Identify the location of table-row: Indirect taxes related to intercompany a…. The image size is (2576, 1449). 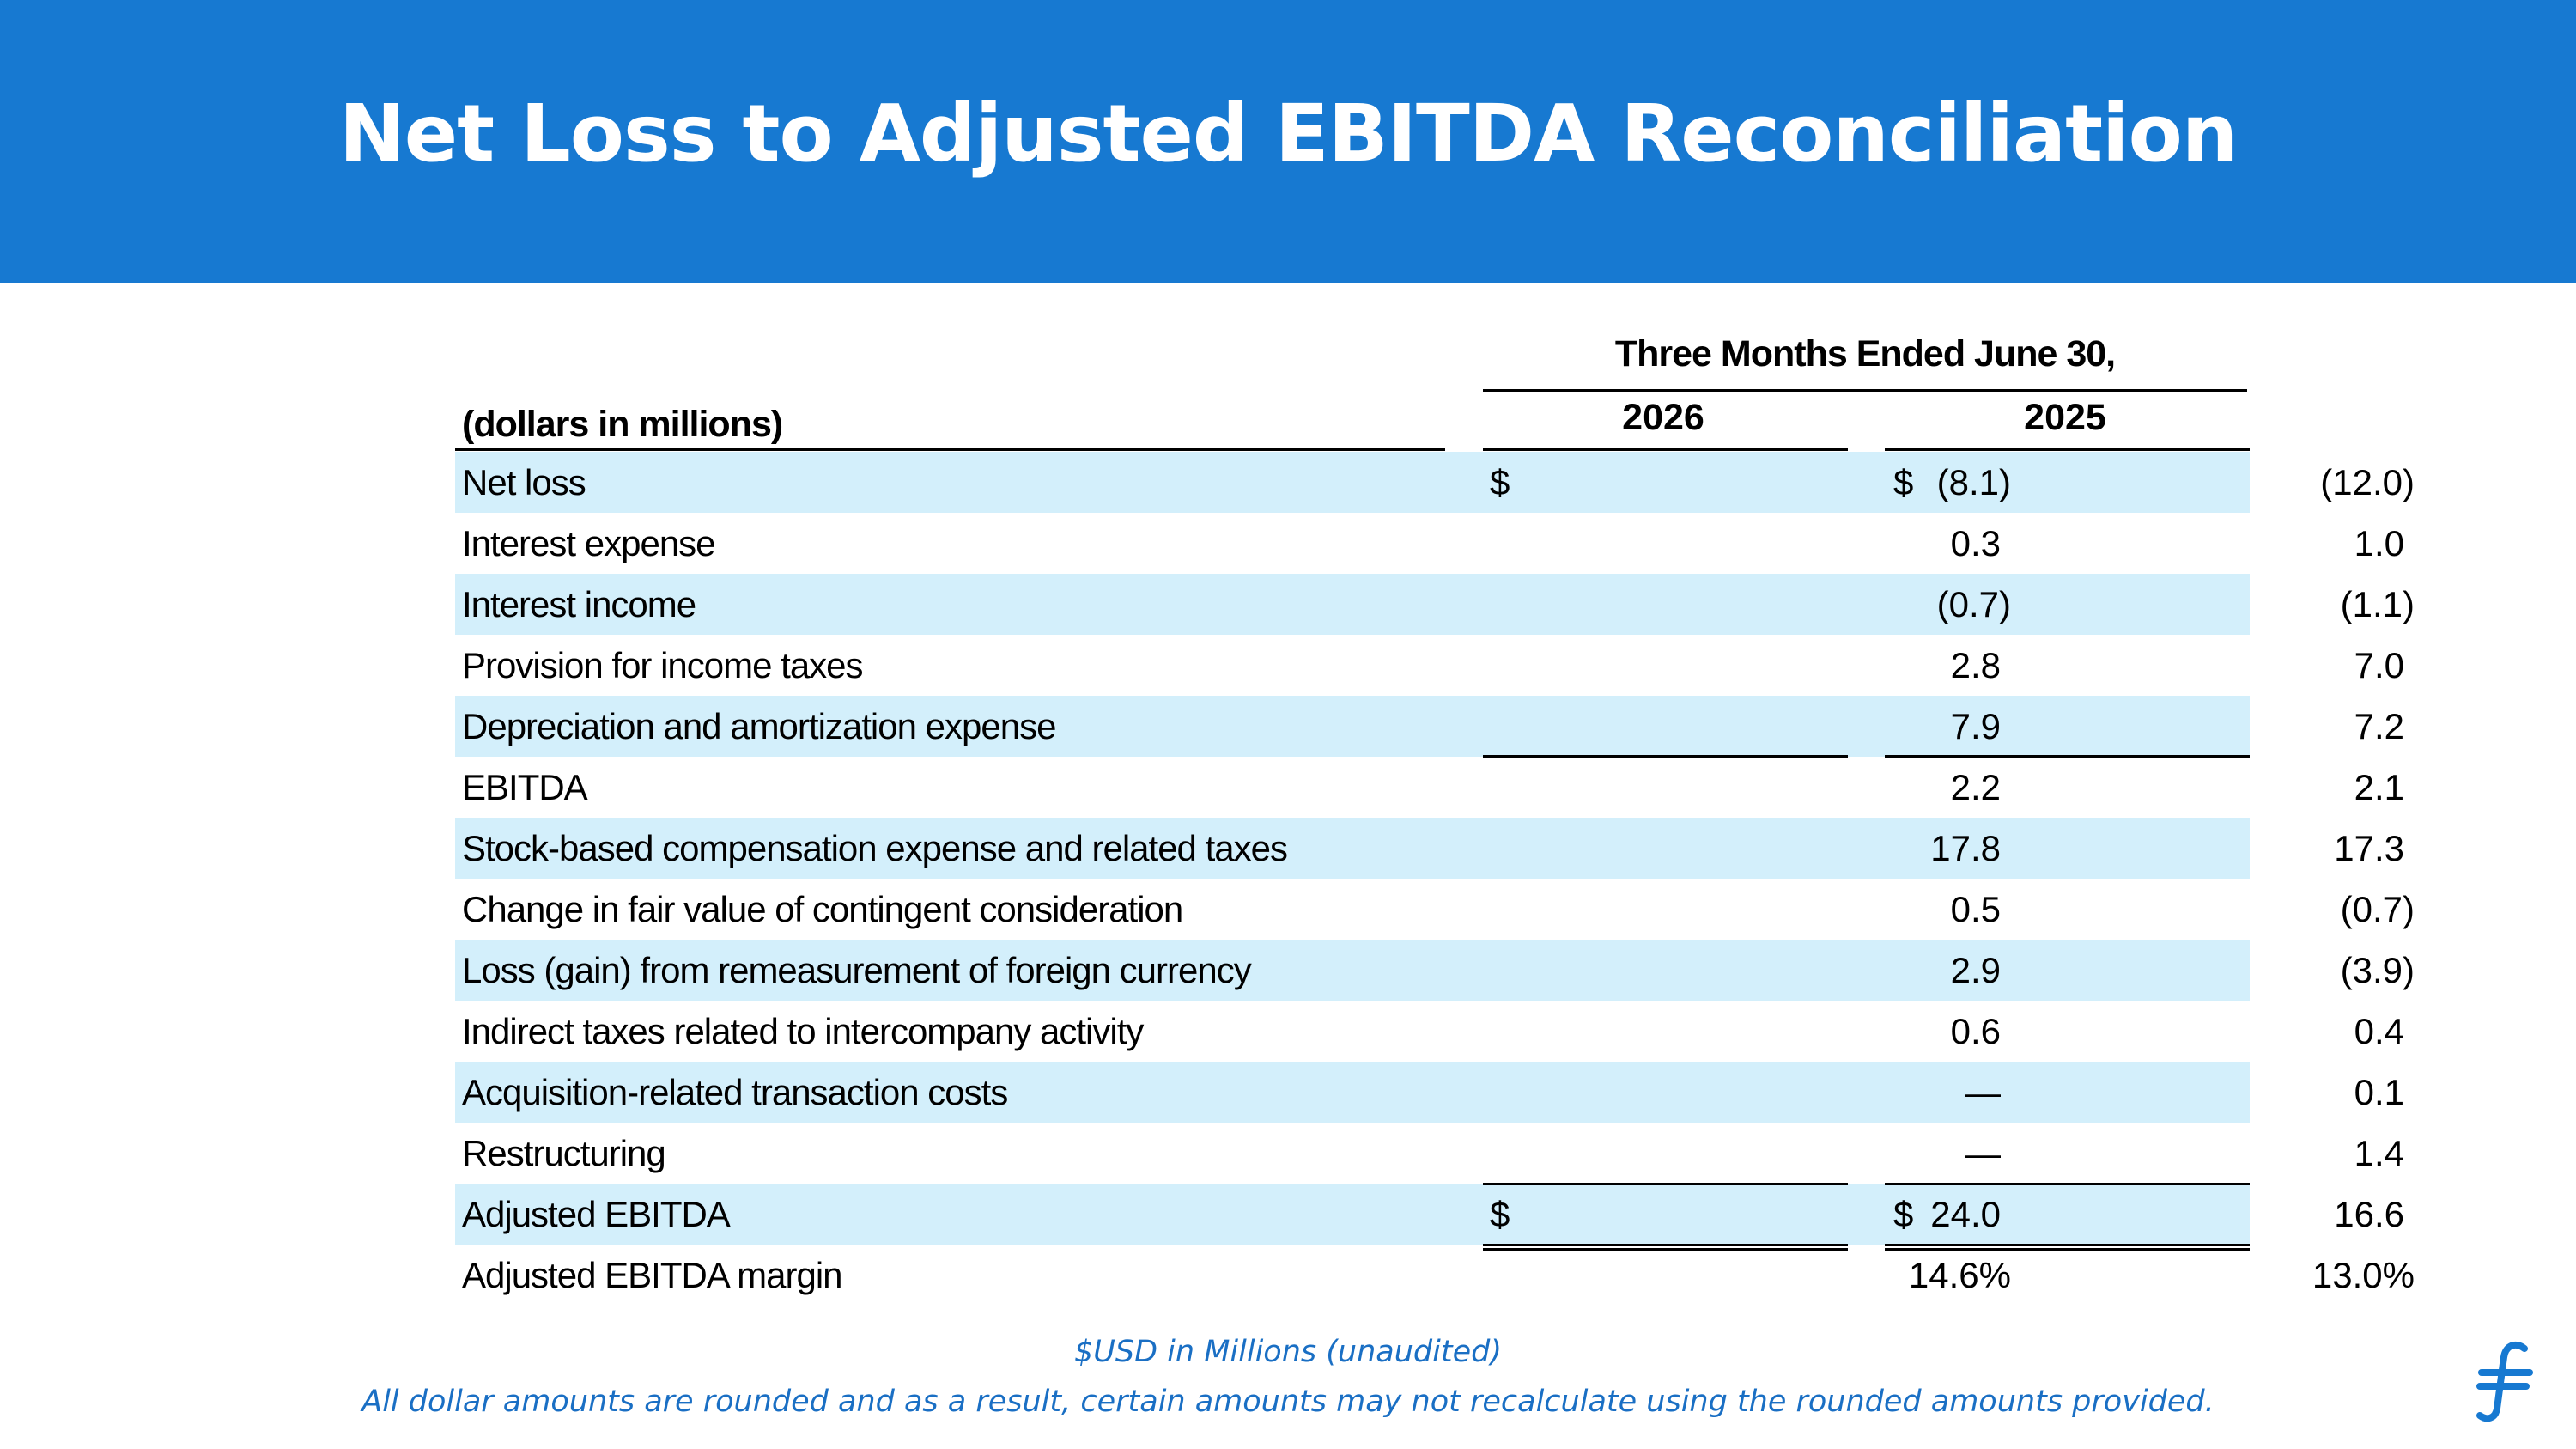
(1429, 1031).